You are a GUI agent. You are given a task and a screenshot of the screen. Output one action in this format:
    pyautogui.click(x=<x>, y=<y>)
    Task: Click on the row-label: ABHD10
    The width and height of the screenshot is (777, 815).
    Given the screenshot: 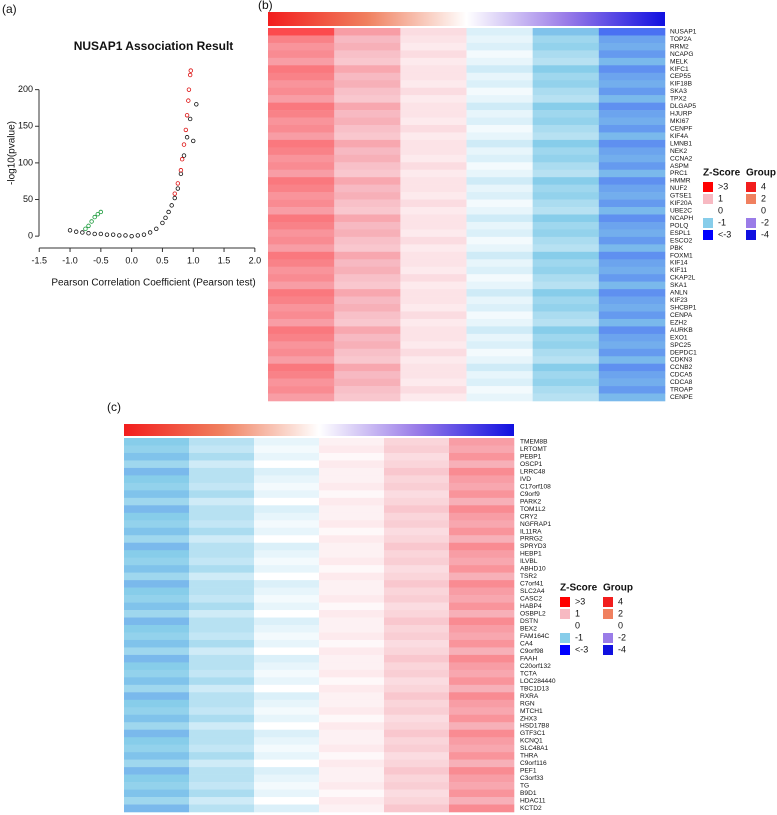 What is the action you would take?
    pyautogui.click(x=533, y=569)
    